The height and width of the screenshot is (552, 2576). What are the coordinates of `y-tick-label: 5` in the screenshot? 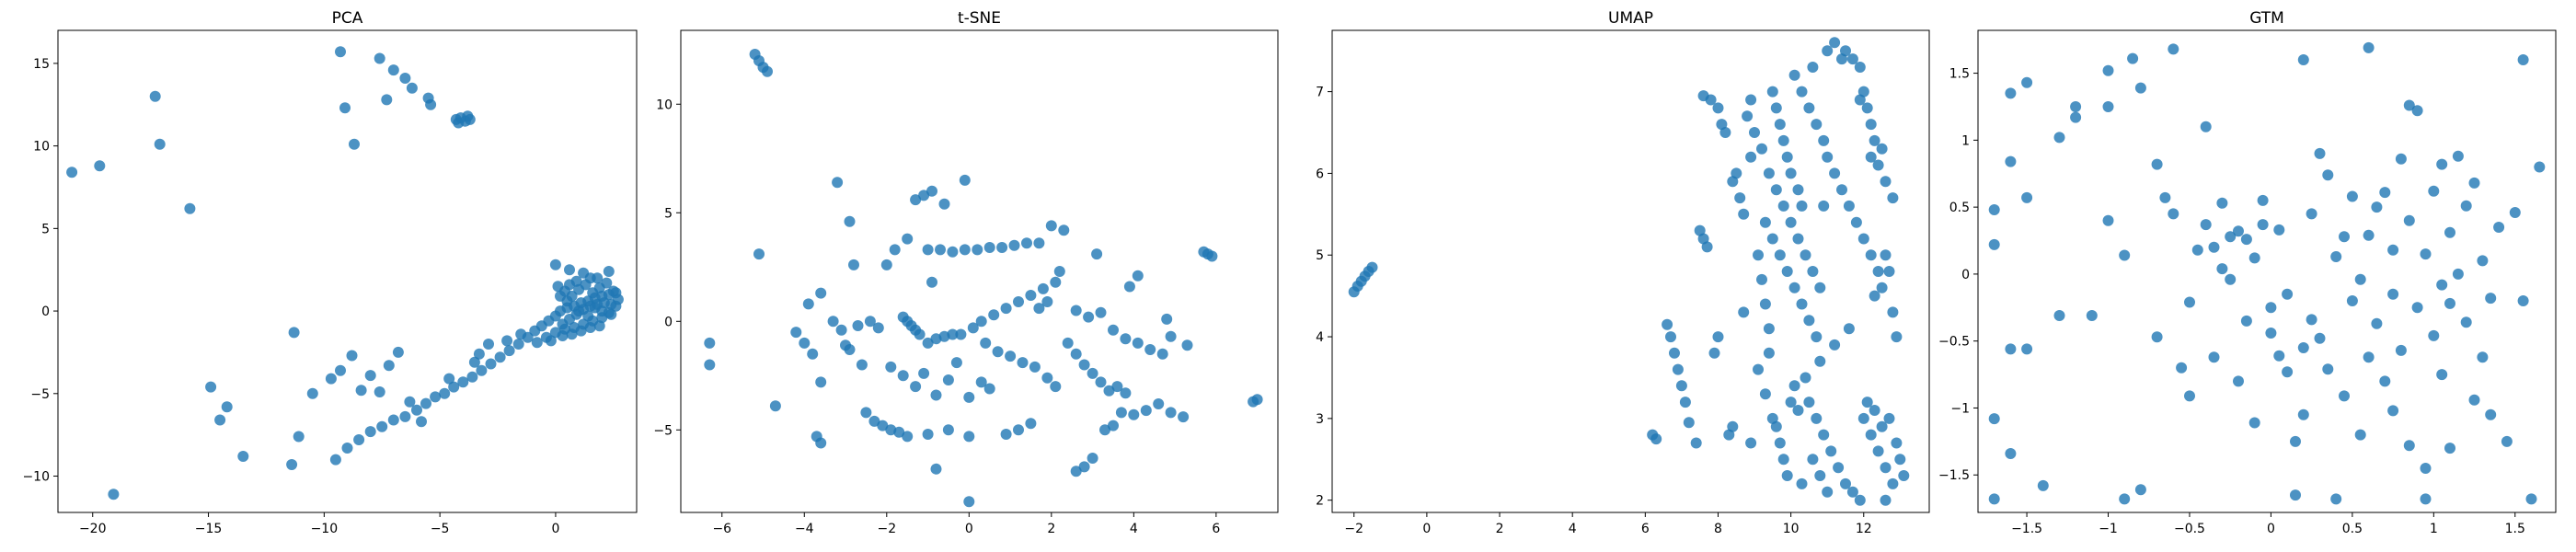 It's located at (1320, 255).